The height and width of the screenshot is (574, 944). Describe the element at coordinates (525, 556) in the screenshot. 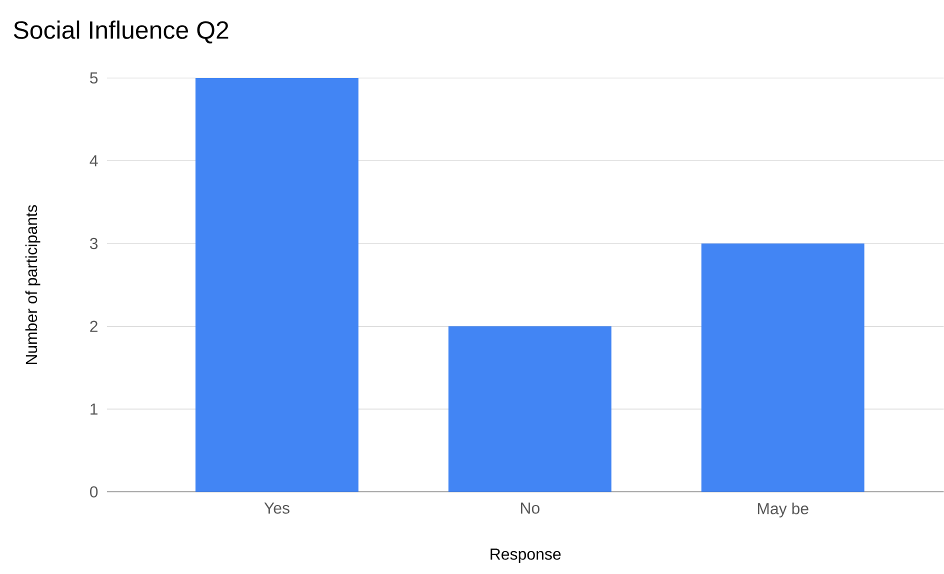

I see `x-axis-title: Response` at that location.